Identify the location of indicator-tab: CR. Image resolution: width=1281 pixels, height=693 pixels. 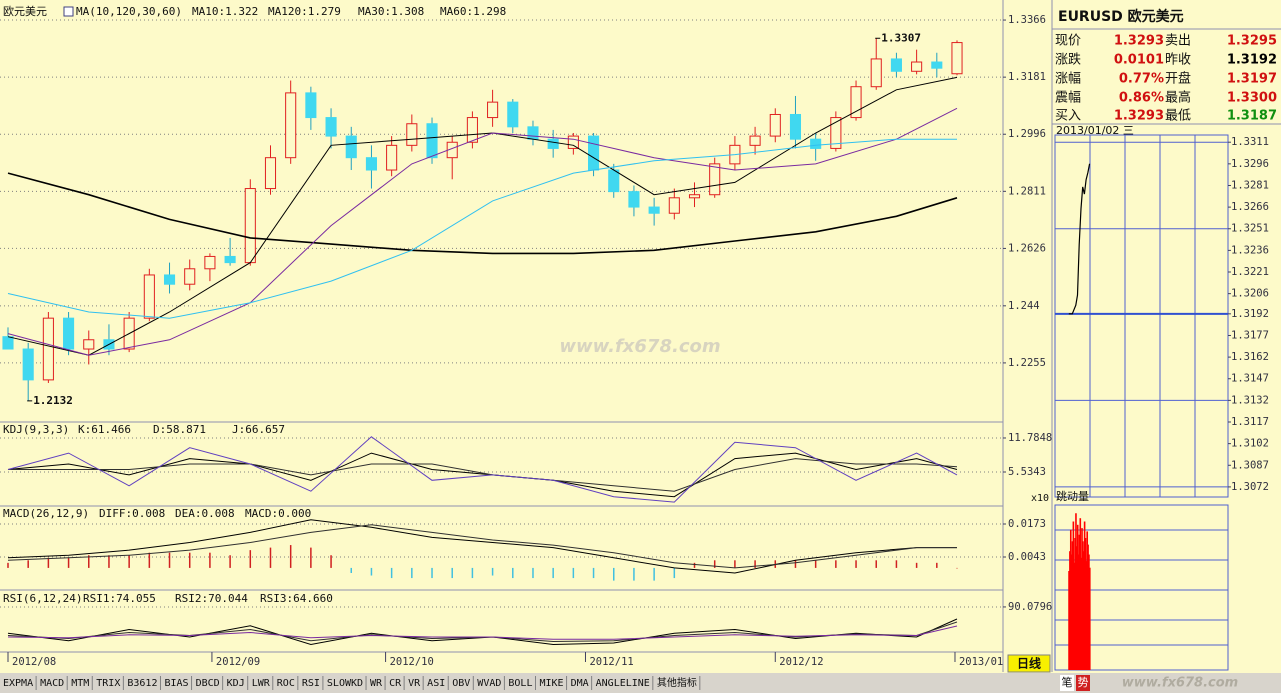
(395, 683).